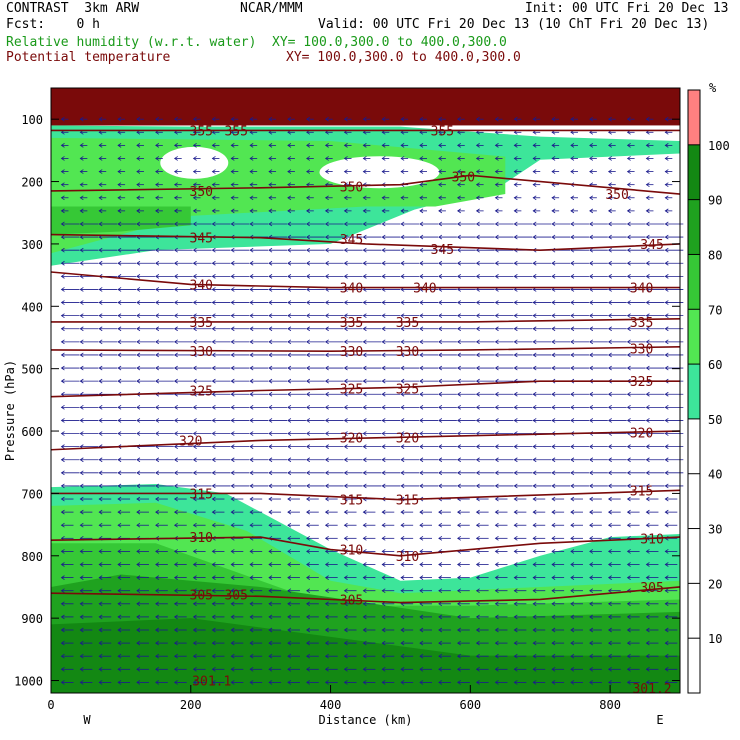  Describe the element at coordinates (351, 352) in the screenshot. I see `theta-label-330-1: 330` at that location.